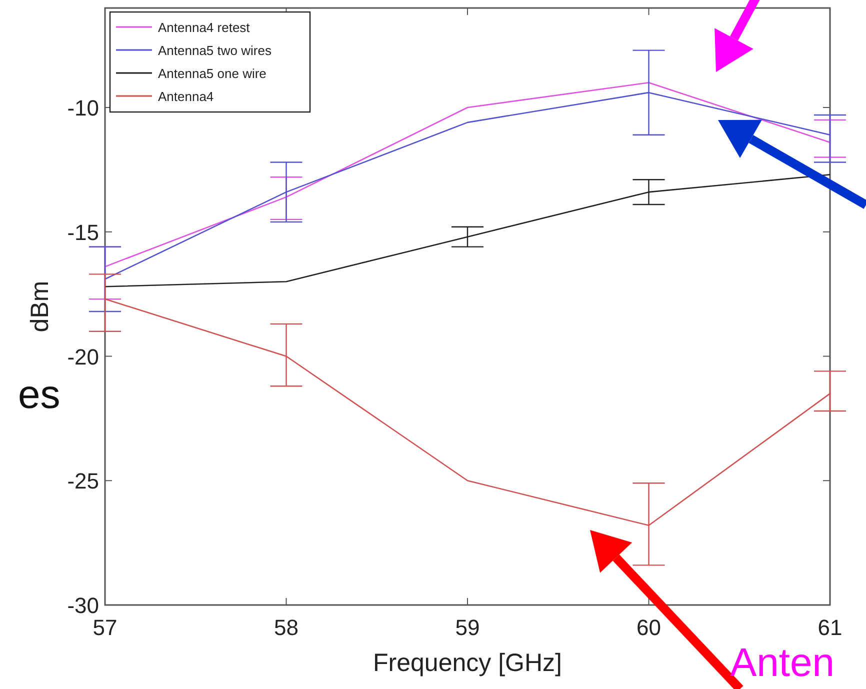  Describe the element at coordinates (40, 306) in the screenshot. I see `y-axis-title: dBm` at that location.